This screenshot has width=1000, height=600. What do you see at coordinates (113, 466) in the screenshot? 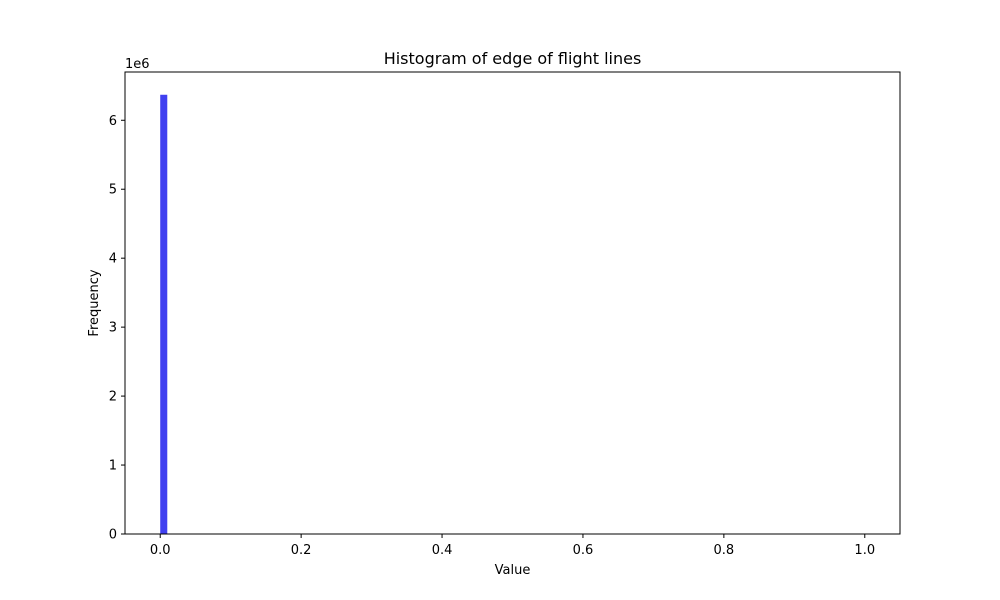
I see `y-tick-label: 1` at bounding box center [113, 466].